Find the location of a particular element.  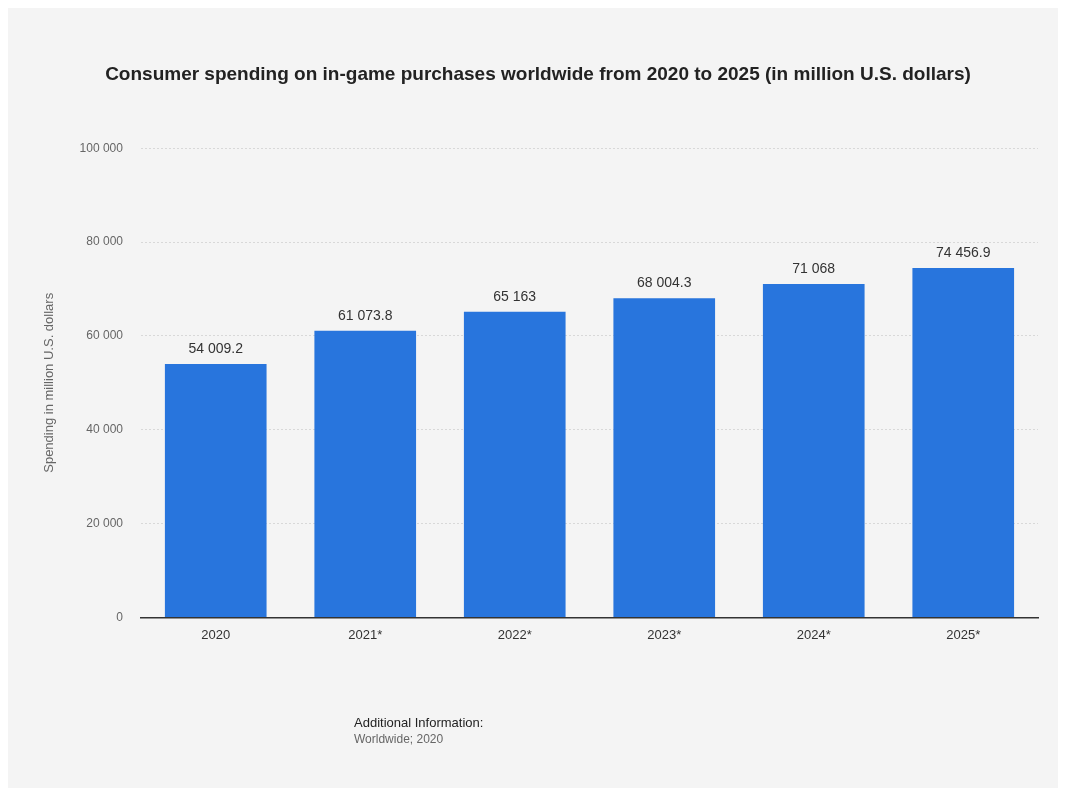

data-label: 71 068 is located at coordinates (814, 267).